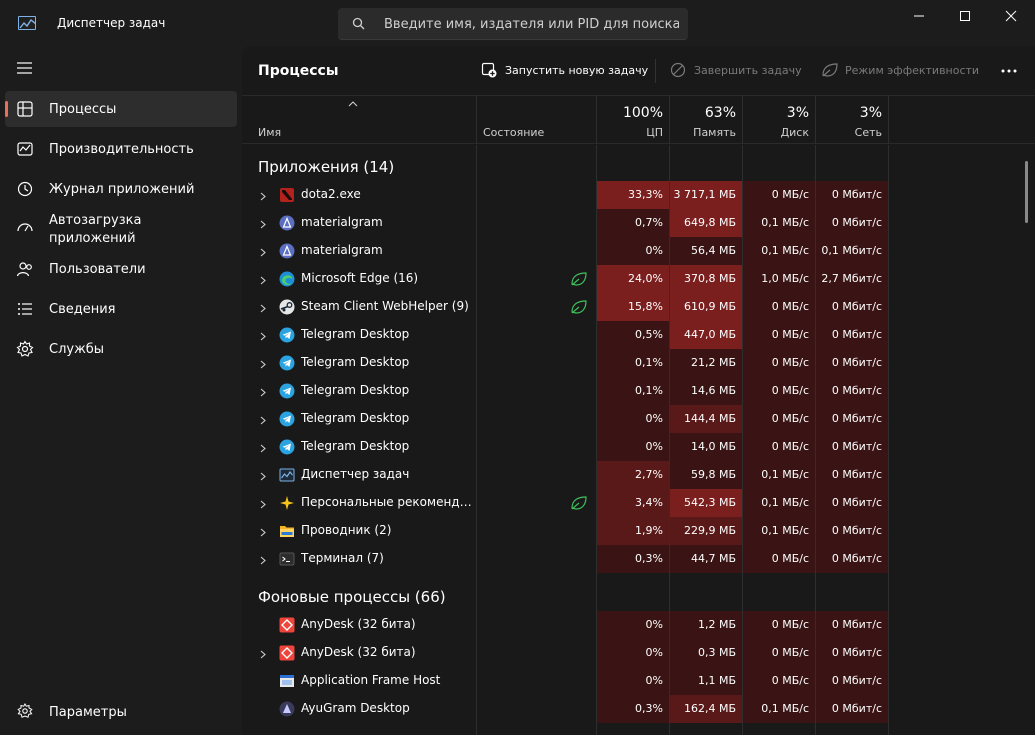  What do you see at coordinates (531, 24) in the screenshot?
I see `search-input` at bounding box center [531, 24].